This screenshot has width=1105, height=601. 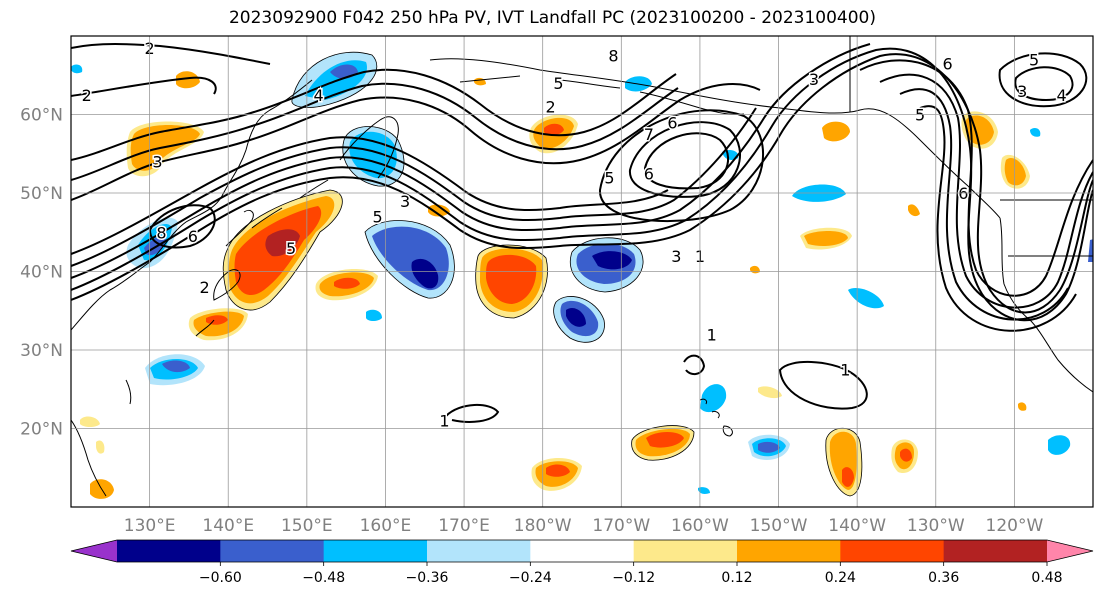 I want to click on colorbar-tick-label: −0.60, so click(x=220, y=578).